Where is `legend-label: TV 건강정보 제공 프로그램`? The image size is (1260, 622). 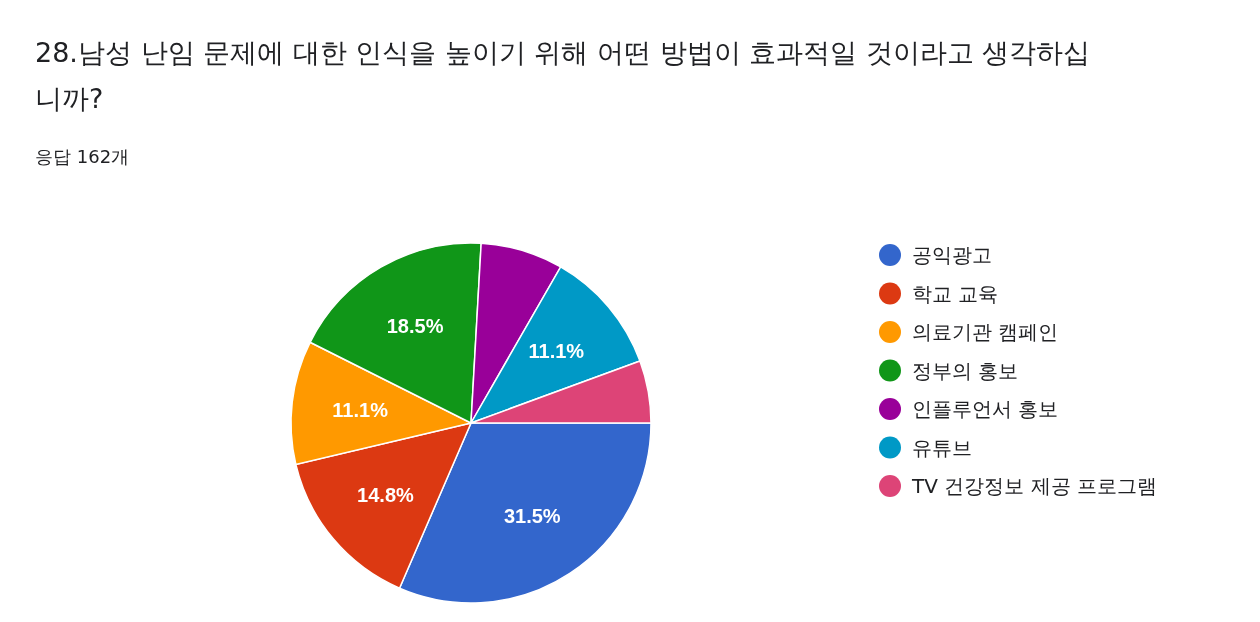
legend-label: TV 건강정보 제공 프로그램 is located at coordinates (1034, 486).